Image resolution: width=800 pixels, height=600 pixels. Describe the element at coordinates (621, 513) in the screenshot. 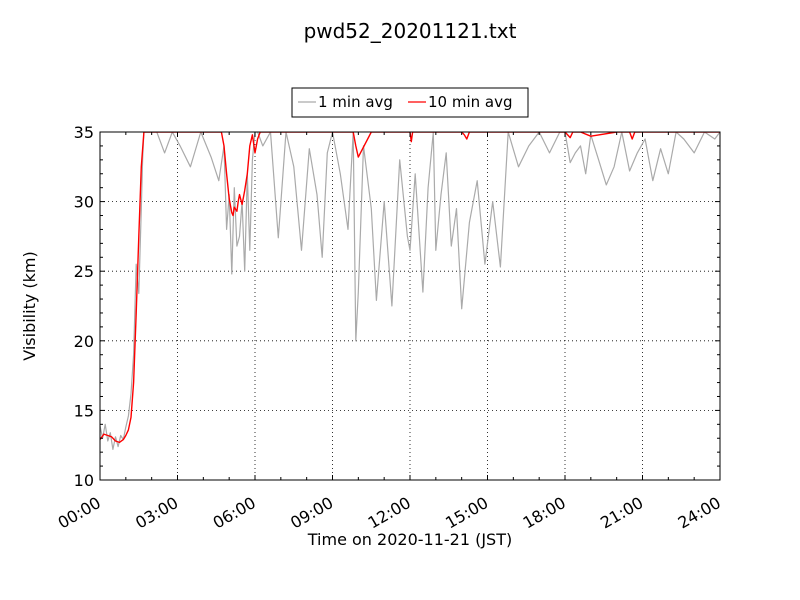

I see `x-tick-label: 21:00` at that location.